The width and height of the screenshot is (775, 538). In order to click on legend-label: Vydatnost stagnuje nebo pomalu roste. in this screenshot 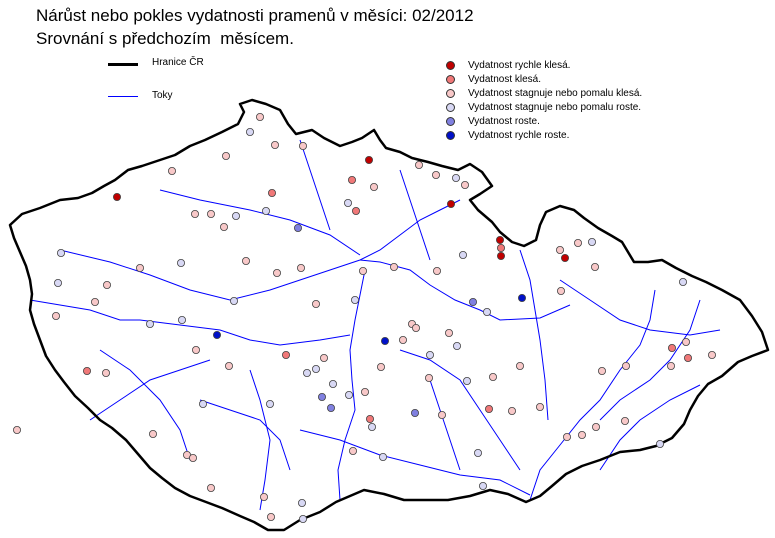, I will do `click(555, 107)`.